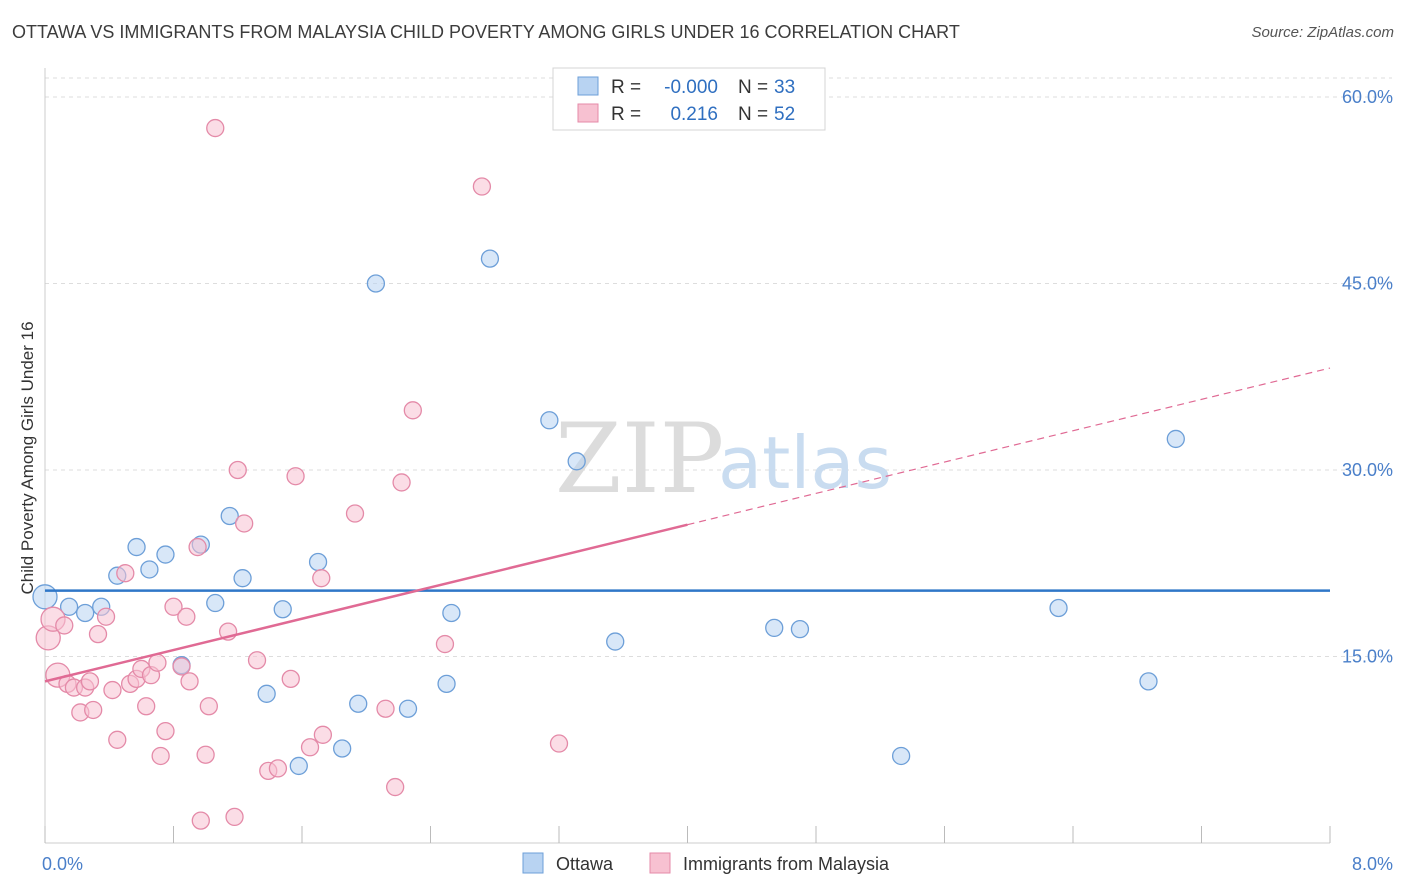 The width and height of the screenshot is (1406, 892). Describe the element at coordinates (626, 114) in the screenshot. I see `legend-malaysia-r-label: R =` at that location.